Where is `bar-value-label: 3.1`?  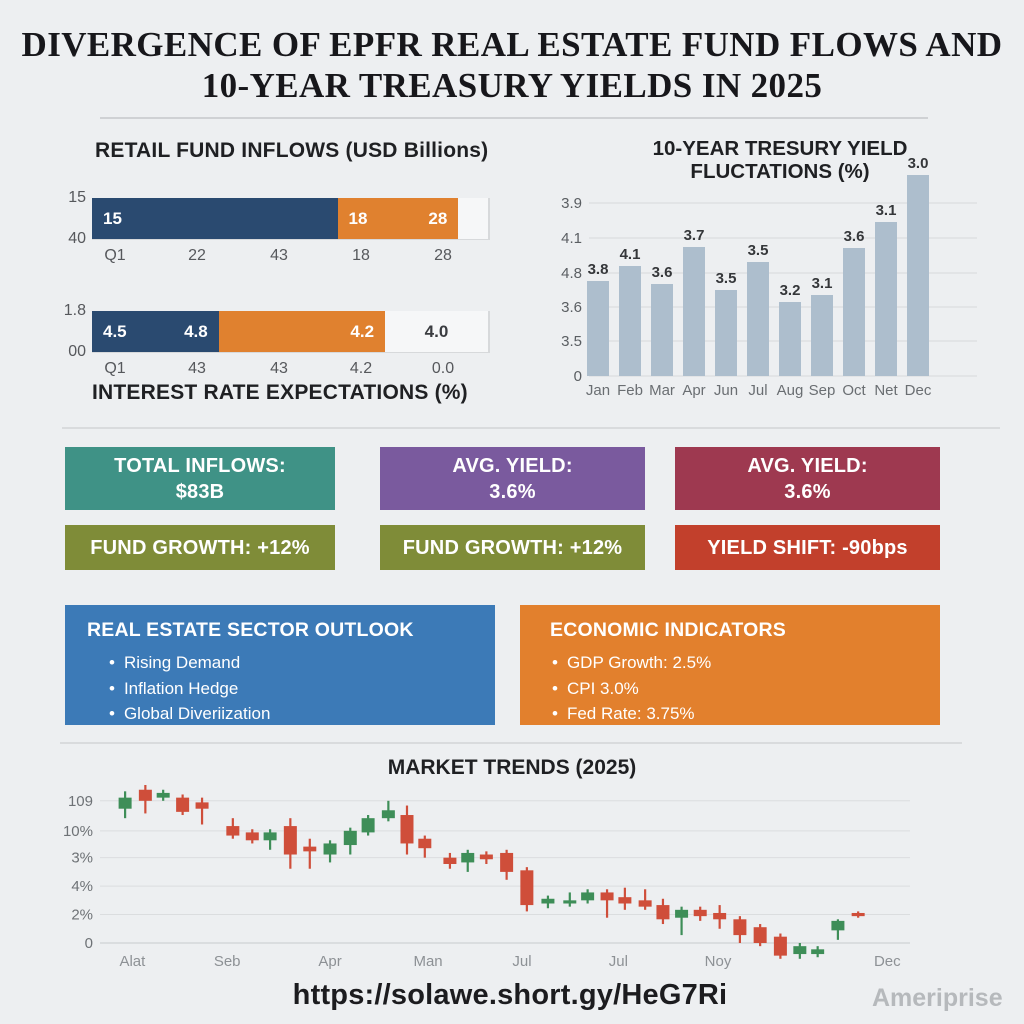 bar-value-label: 3.1 is located at coordinates (886, 210).